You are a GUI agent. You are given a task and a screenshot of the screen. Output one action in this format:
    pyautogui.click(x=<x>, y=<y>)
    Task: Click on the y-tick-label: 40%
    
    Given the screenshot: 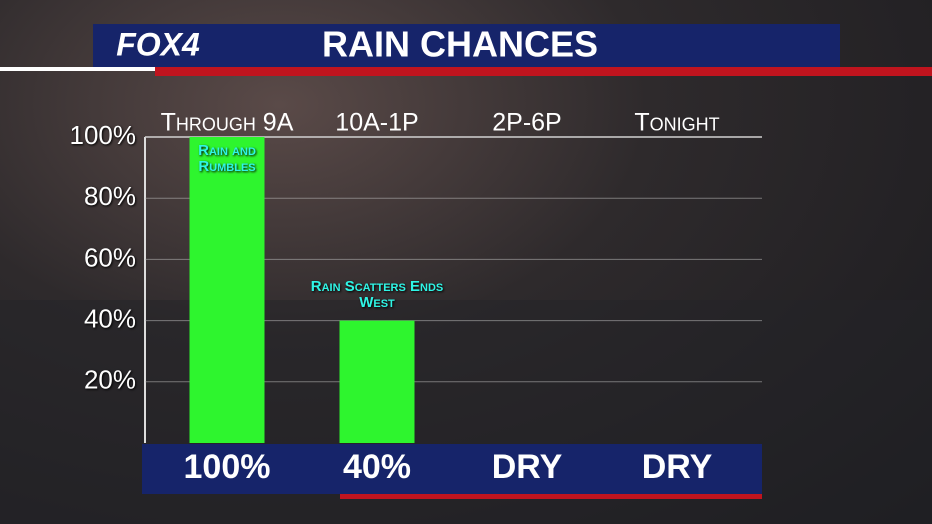 What is the action you would take?
    pyautogui.click(x=110, y=318)
    